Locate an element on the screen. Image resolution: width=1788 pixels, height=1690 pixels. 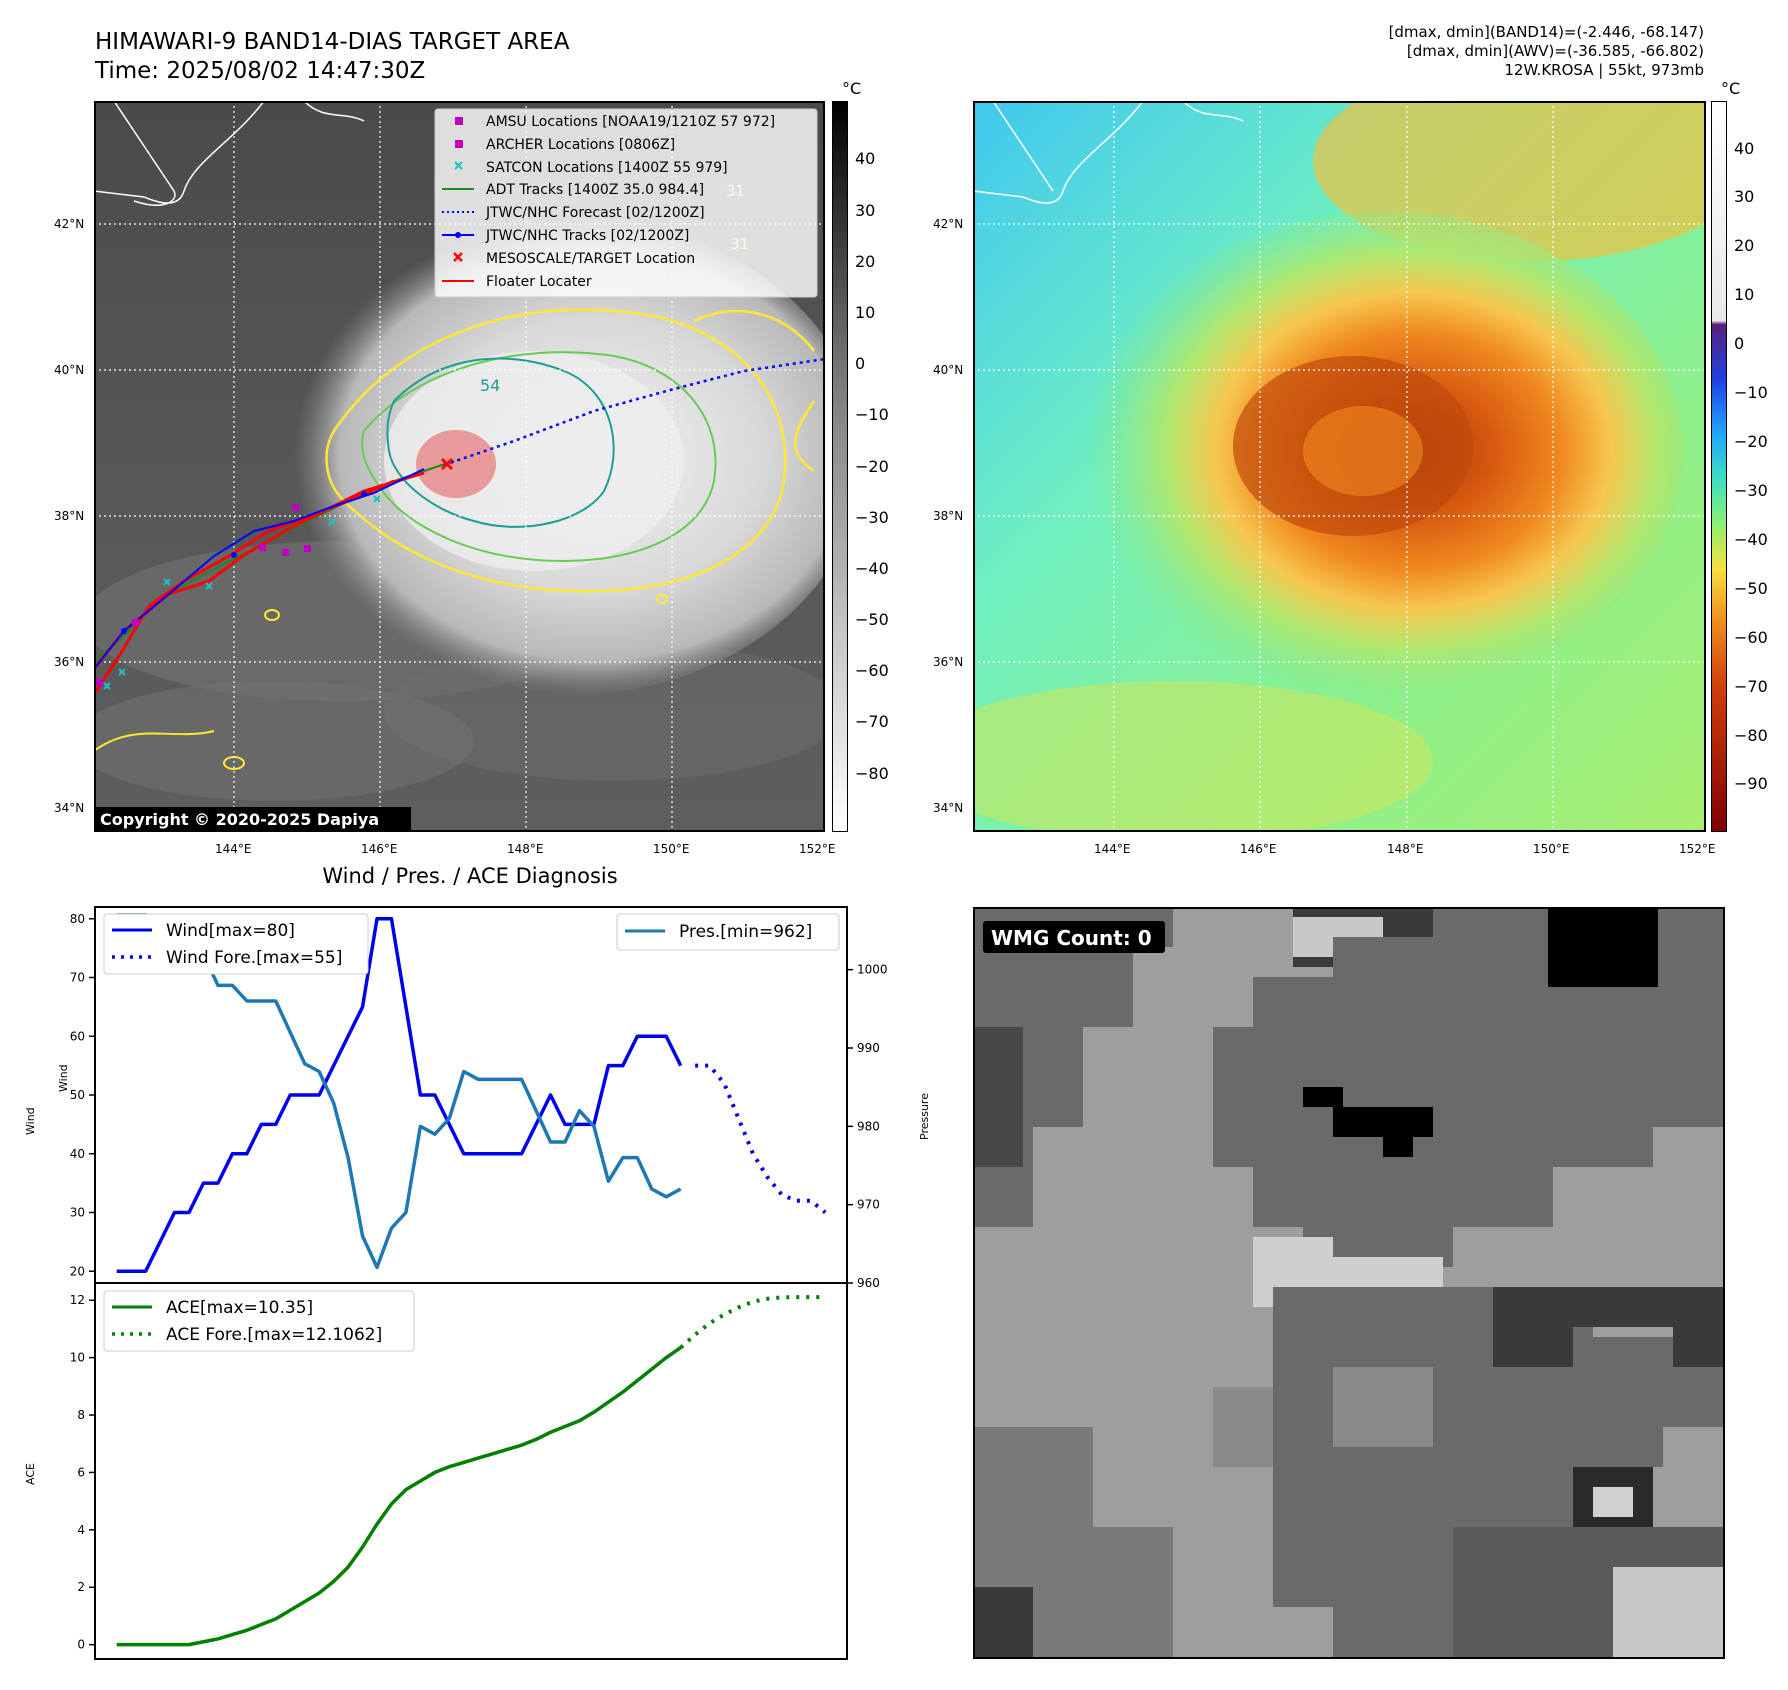
legend-pressure: Pres.[min=962] is located at coordinates (745, 932).